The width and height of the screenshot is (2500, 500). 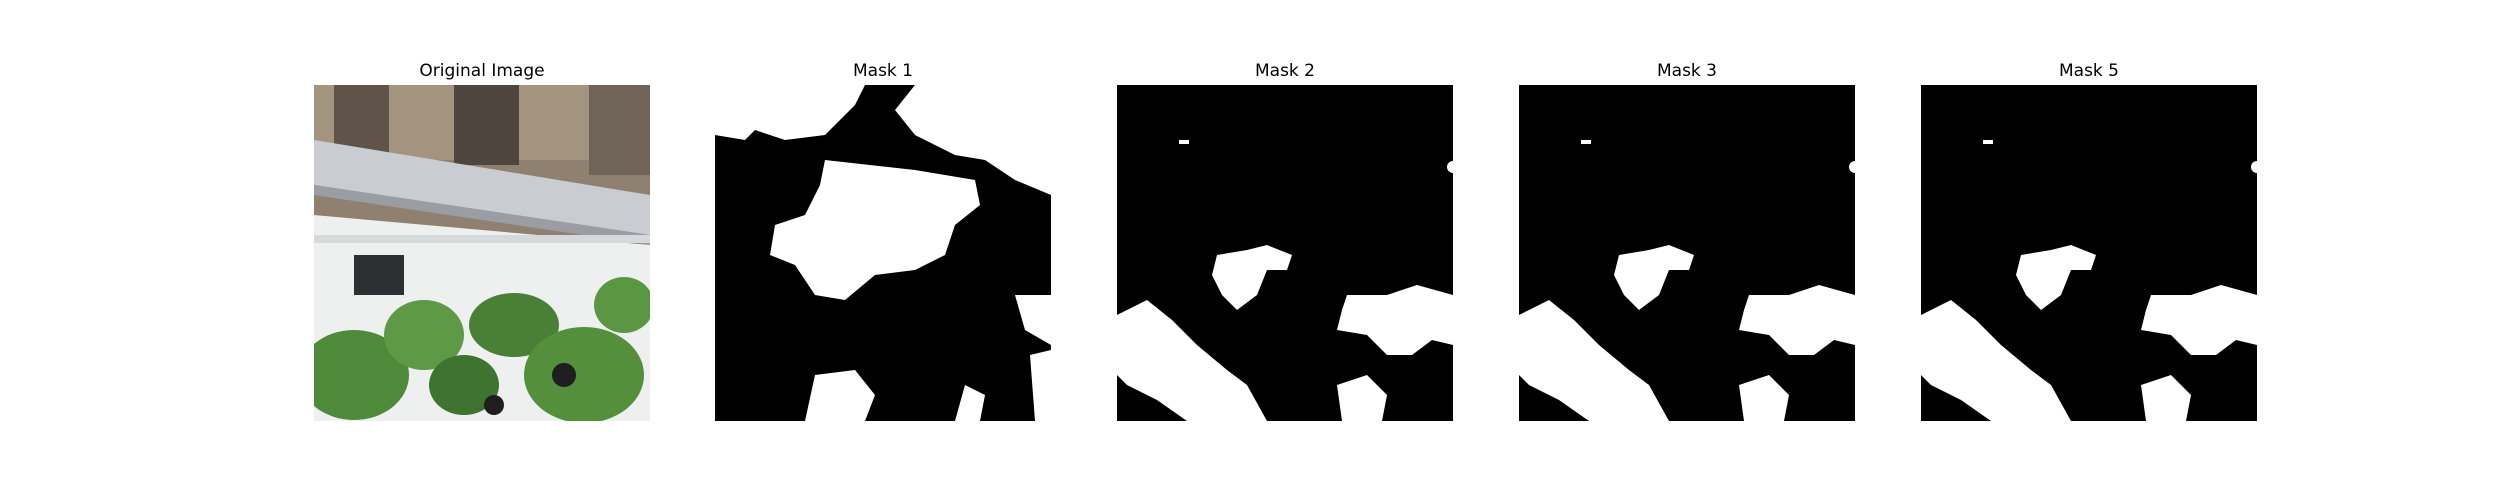 I want to click on panel-title: Mask 2, so click(x=1285, y=71).